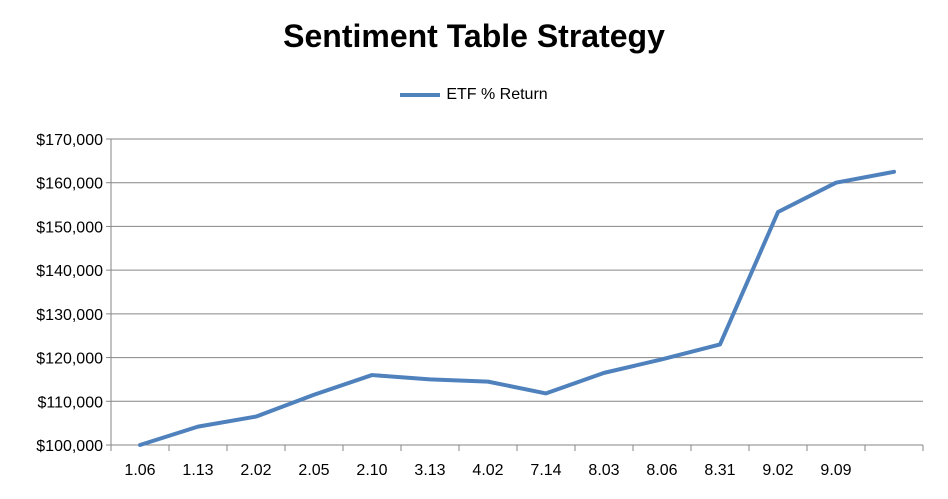  I want to click on x-tick-label: 9.09, so click(835, 470).